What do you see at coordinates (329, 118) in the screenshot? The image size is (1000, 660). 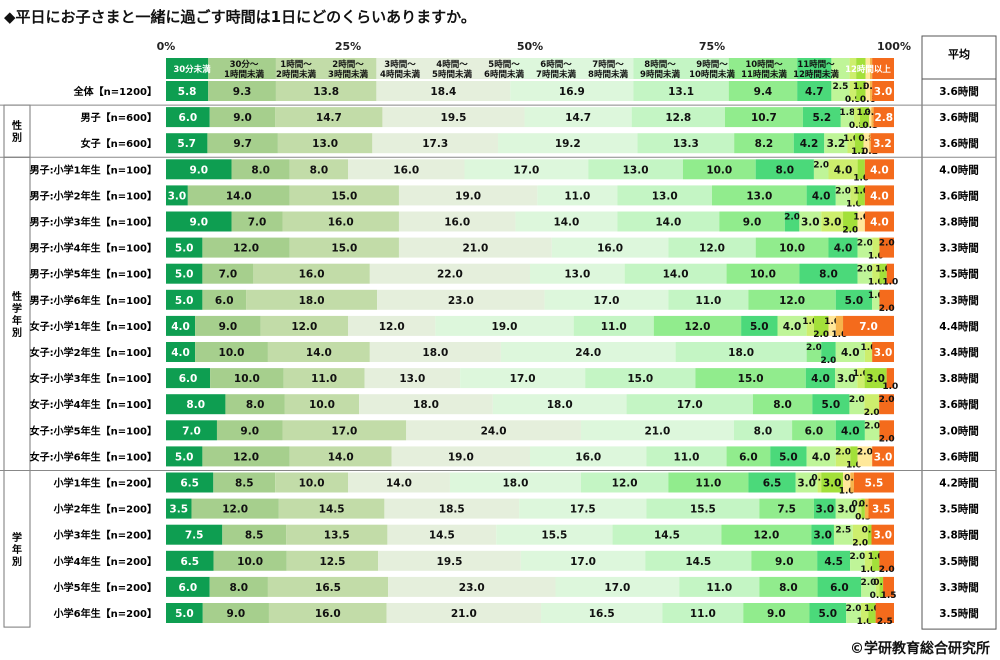 I see `data-label: 14.7` at bounding box center [329, 118].